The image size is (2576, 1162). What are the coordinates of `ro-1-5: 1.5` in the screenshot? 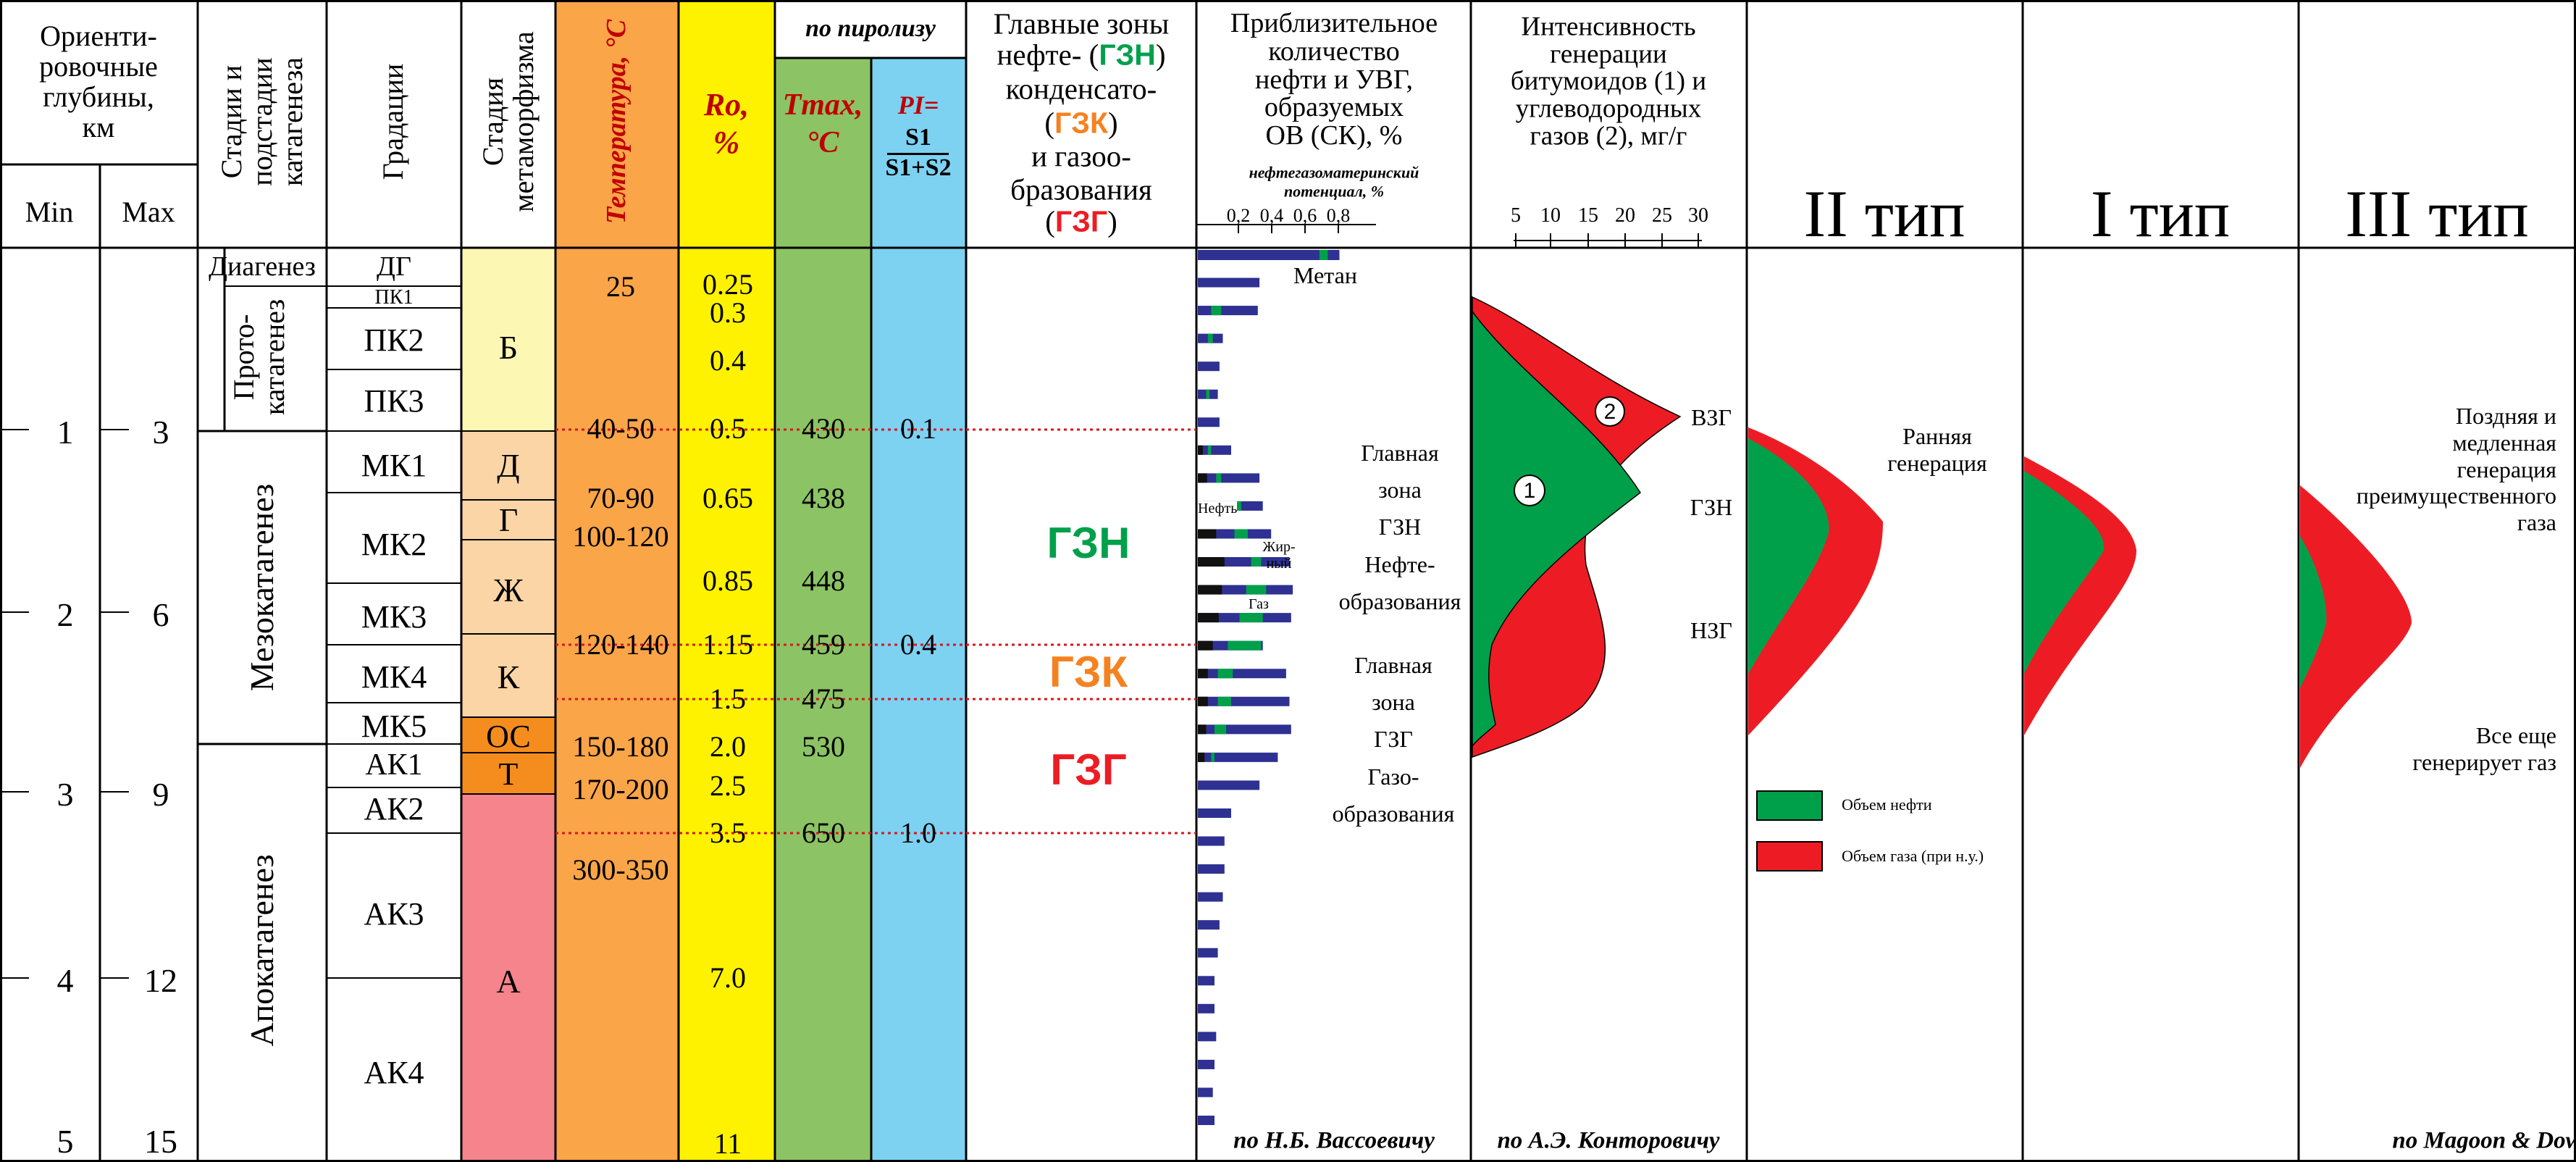 It's located at (728, 699).